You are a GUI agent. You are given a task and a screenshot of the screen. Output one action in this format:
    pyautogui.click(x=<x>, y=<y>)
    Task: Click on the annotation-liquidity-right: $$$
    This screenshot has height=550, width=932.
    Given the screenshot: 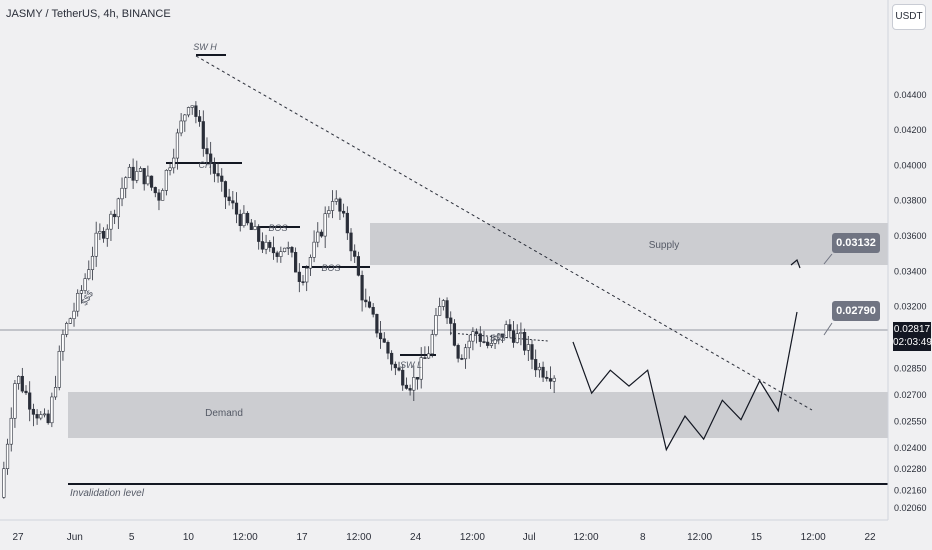 What is the action you would take?
    pyautogui.click(x=497, y=338)
    